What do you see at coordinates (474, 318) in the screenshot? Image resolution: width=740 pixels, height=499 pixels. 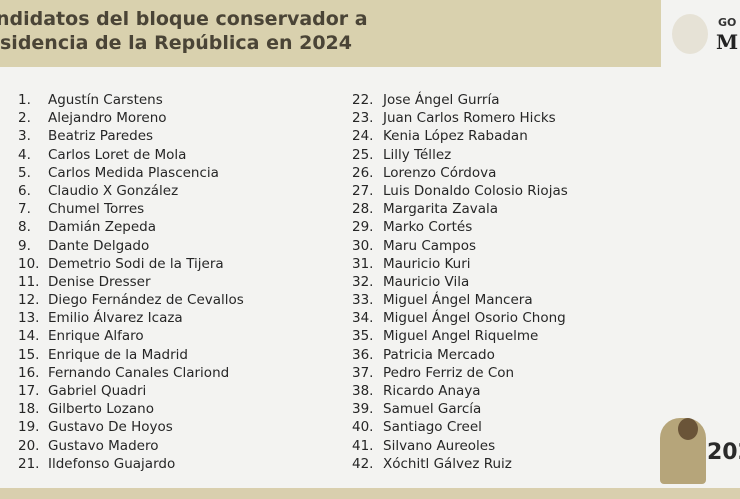 I see `candidate-name: Miguel Ángel Osorio Chong` at bounding box center [474, 318].